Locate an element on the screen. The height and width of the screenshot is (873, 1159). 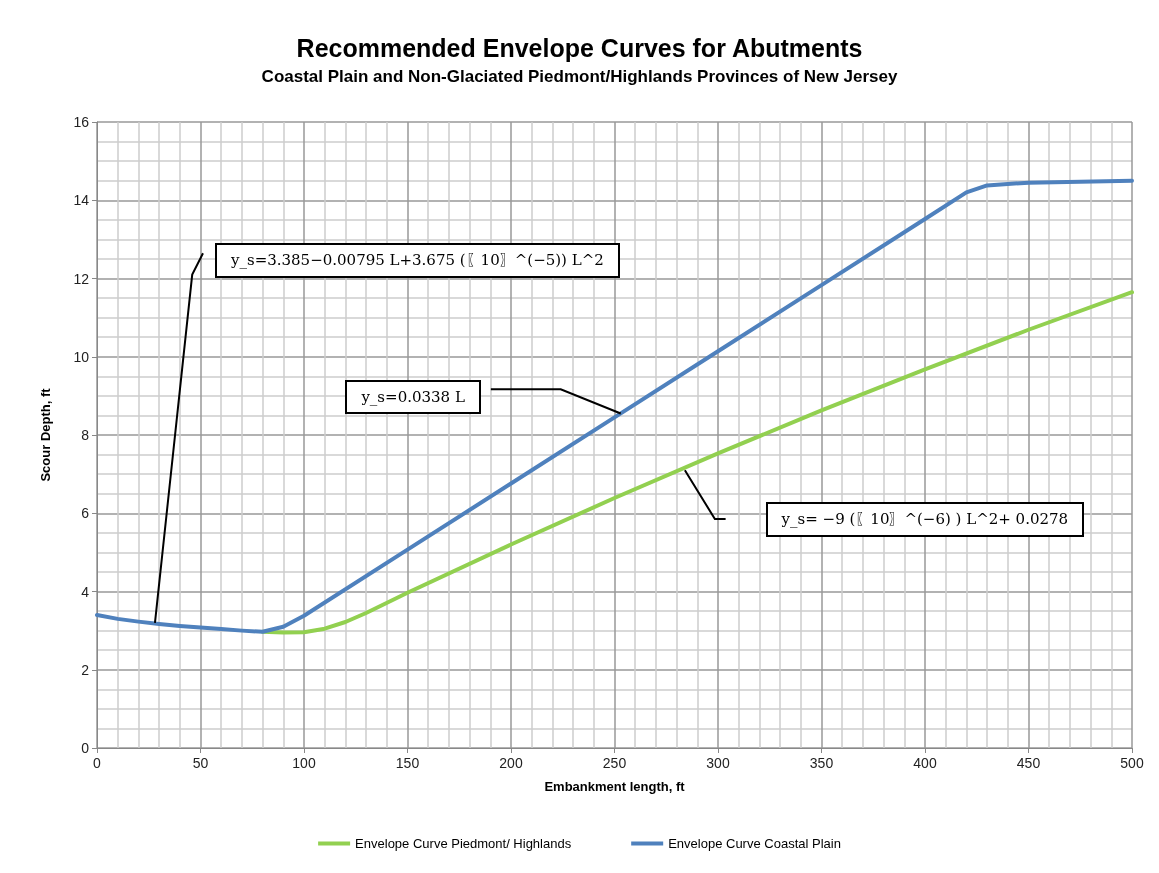
annotation: y_s=0.0338 L is located at coordinates (413, 397).